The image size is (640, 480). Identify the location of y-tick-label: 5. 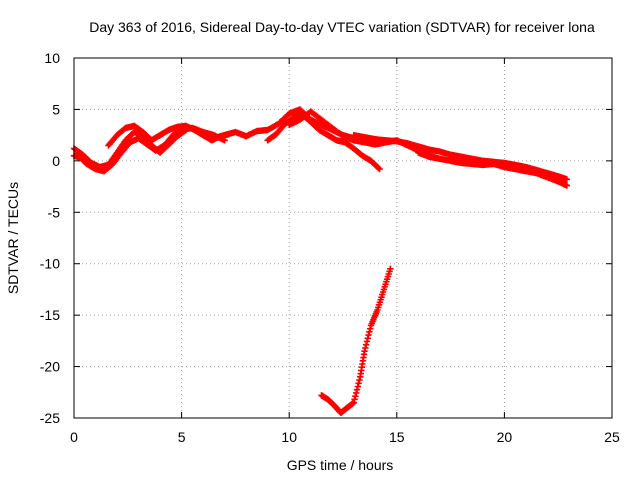
(56, 109).